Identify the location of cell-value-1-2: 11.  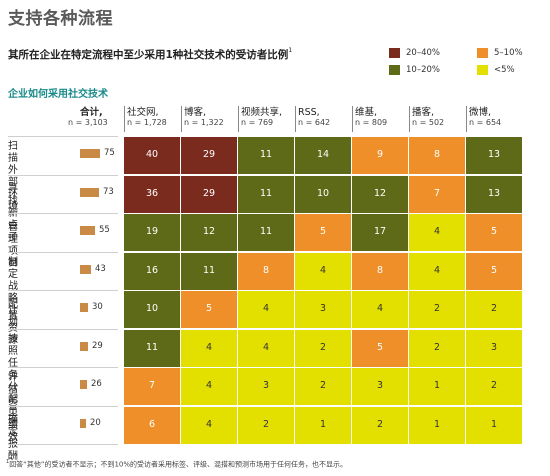
(266, 193).